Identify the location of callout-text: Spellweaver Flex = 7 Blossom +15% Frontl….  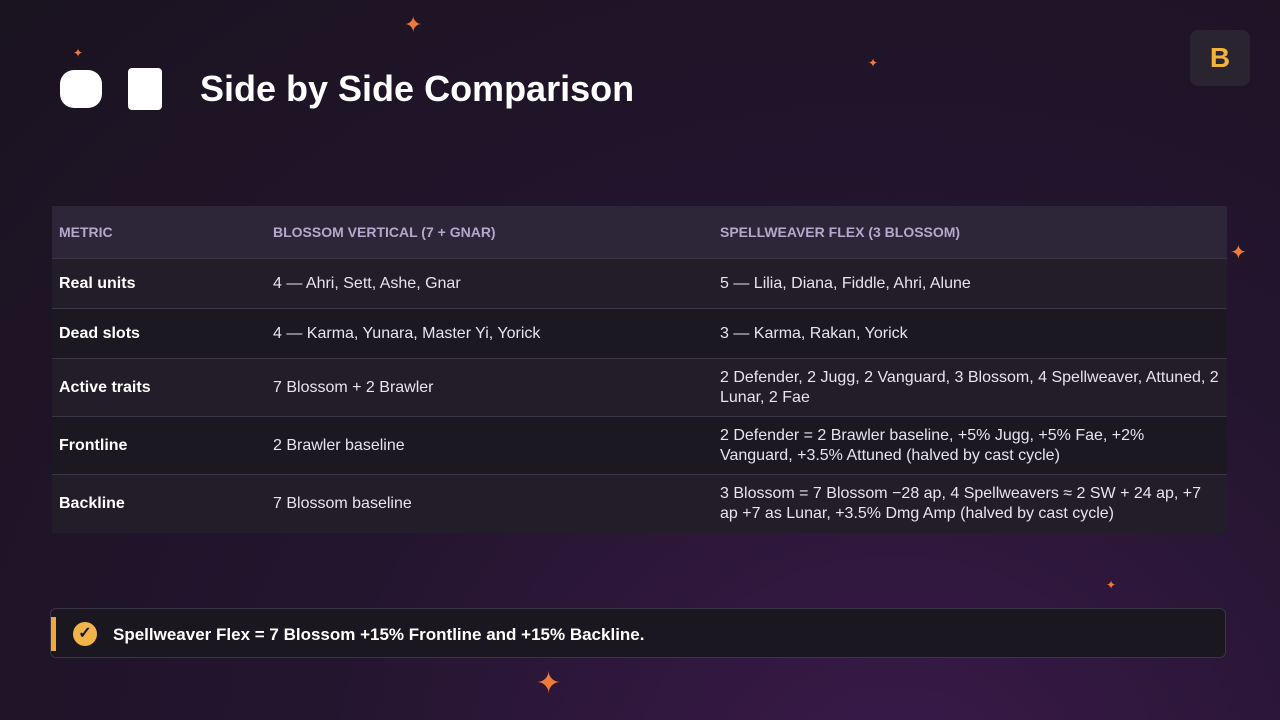
(379, 634).